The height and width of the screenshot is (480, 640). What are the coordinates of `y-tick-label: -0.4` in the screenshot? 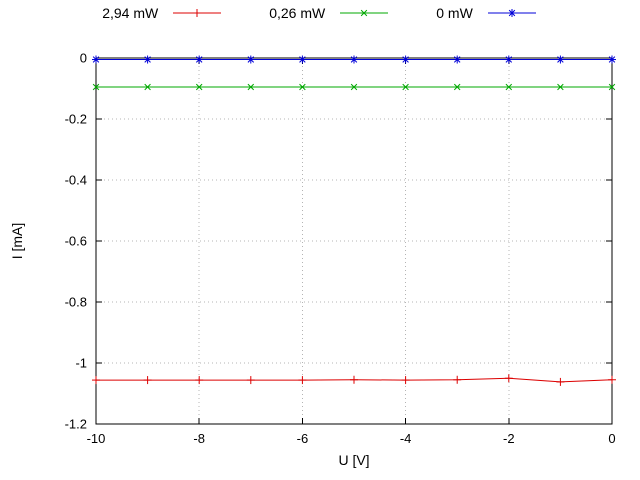 It's located at (76, 180).